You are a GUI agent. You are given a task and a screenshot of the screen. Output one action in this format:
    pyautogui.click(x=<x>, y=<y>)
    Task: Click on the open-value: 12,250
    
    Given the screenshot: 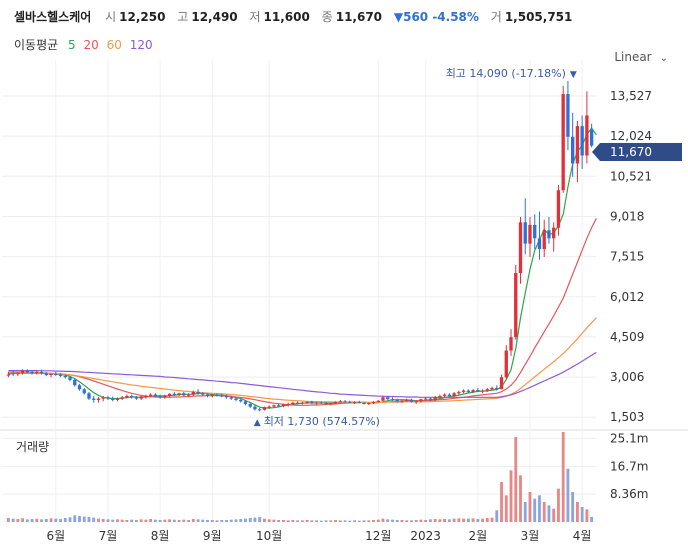 What is the action you would take?
    pyautogui.click(x=142, y=17)
    